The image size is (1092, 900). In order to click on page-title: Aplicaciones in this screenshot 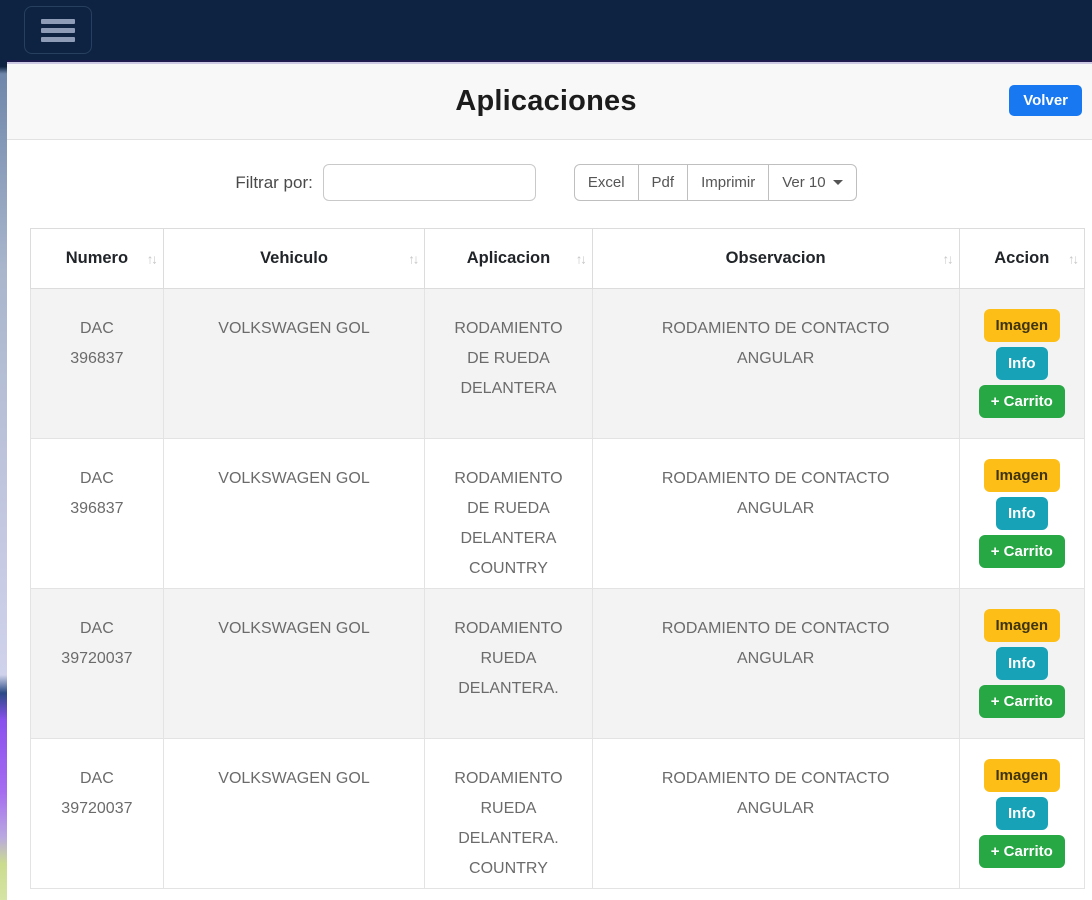, I will do `click(546, 101)`.